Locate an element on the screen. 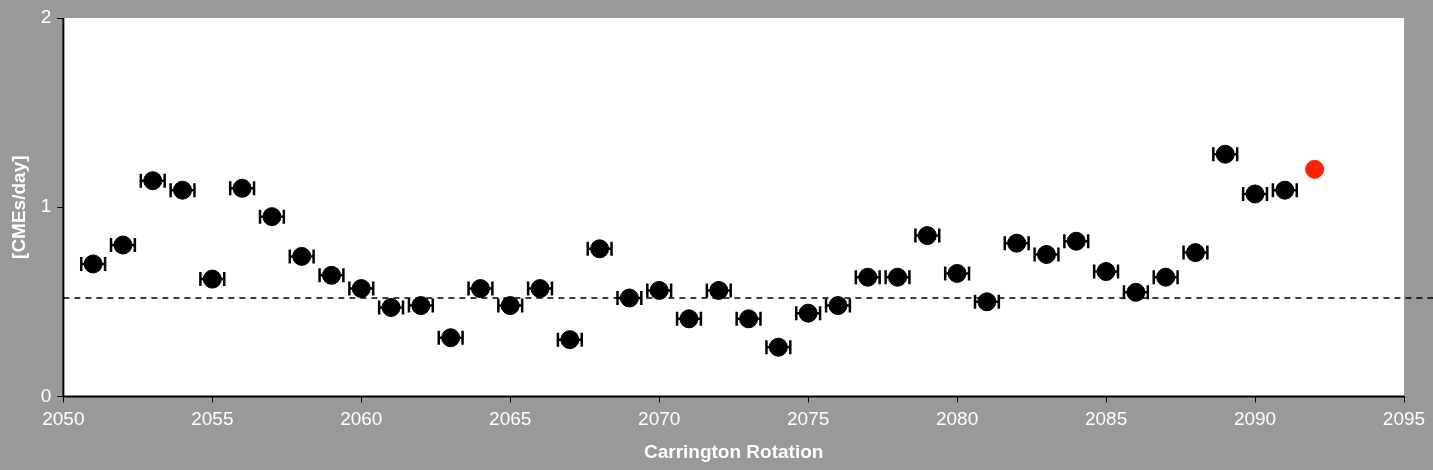 The width and height of the screenshot is (1433, 470). x-tick-label: 2075 is located at coordinates (808, 419).